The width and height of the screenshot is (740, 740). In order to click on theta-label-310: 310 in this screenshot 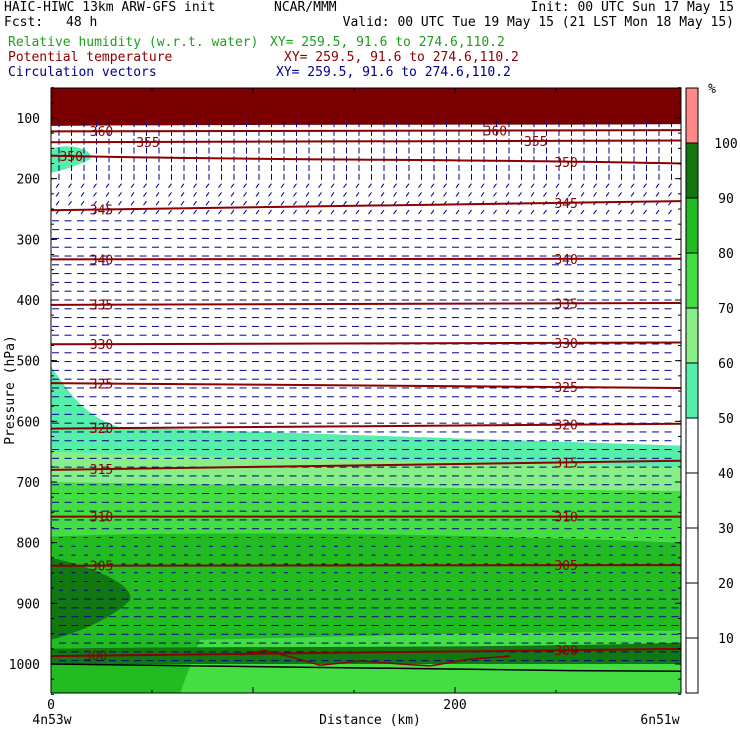, I will do `click(101, 518)`.